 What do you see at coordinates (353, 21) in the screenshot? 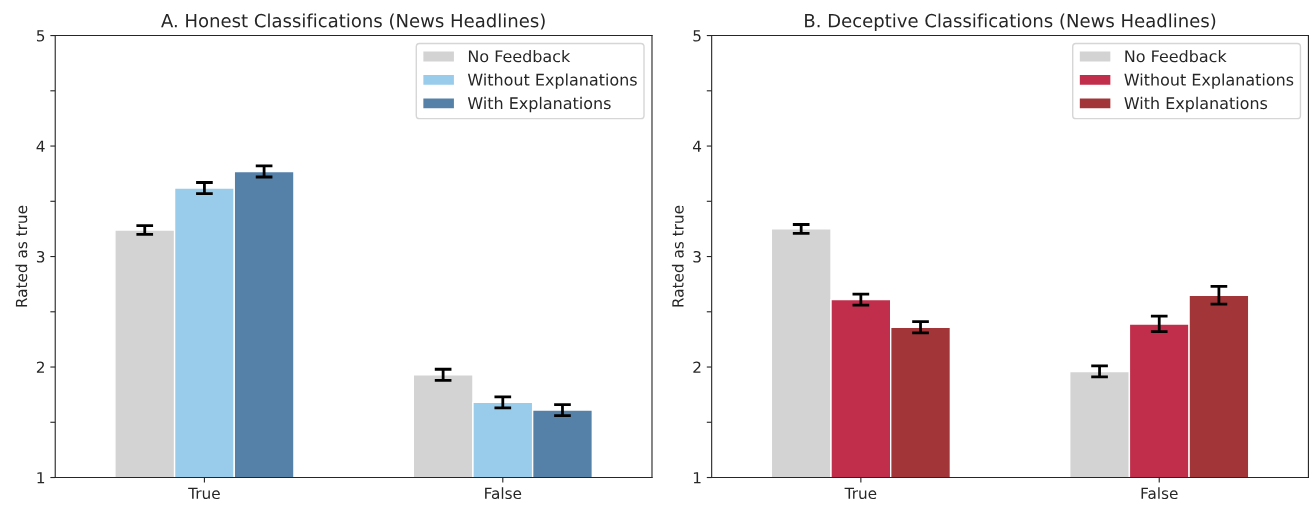
I see `chart-title: A. Honest Classifications (News Headlines)` at bounding box center [353, 21].